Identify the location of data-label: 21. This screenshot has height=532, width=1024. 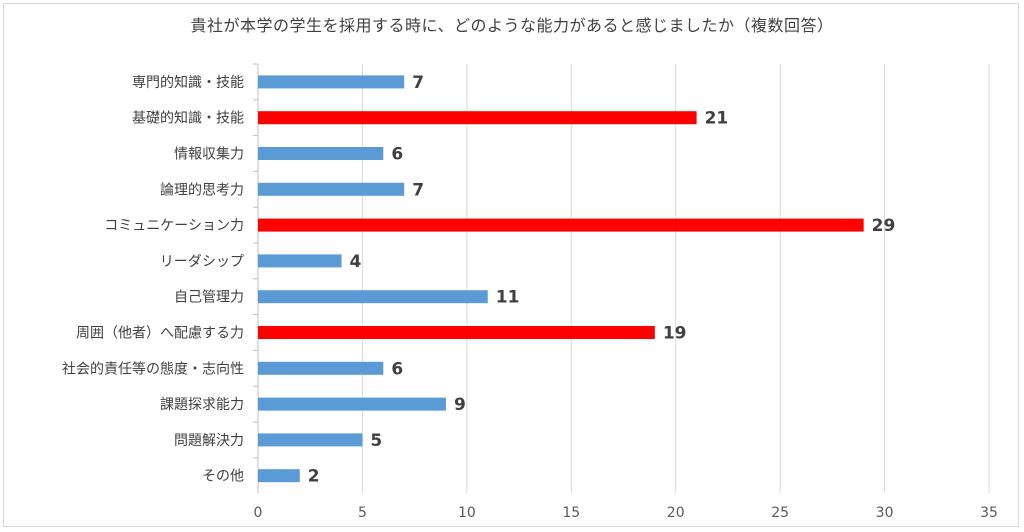
(717, 119).